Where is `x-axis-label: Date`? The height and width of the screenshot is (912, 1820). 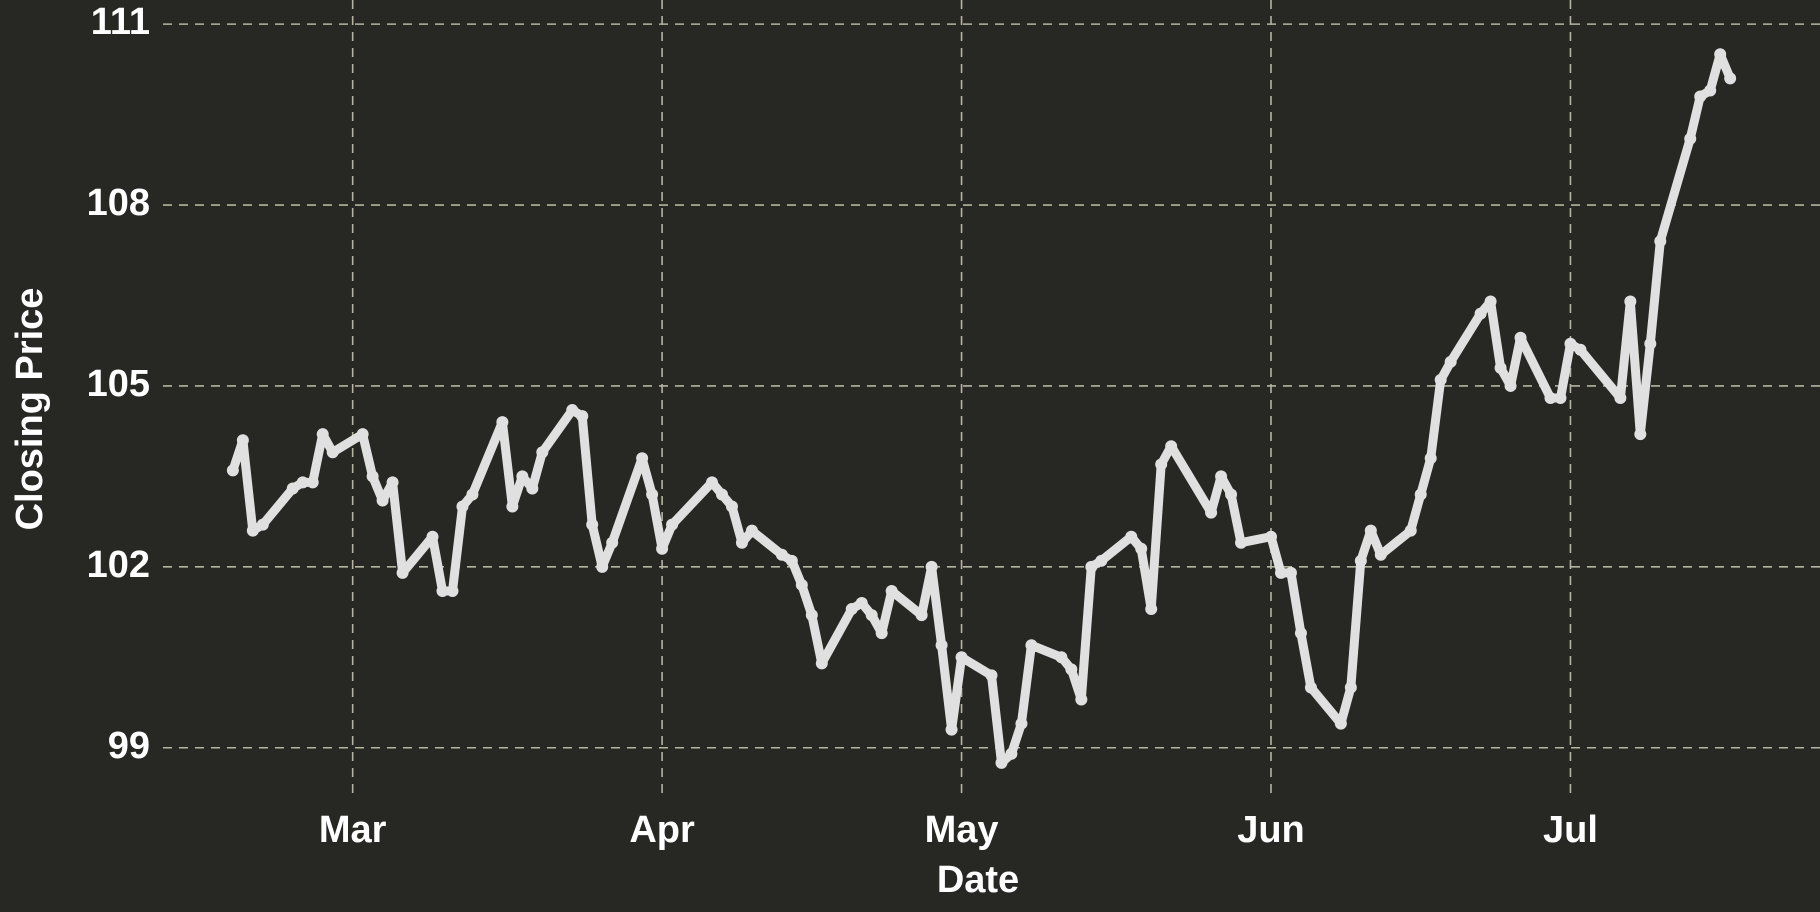
x-axis-label: Date is located at coordinates (978, 880).